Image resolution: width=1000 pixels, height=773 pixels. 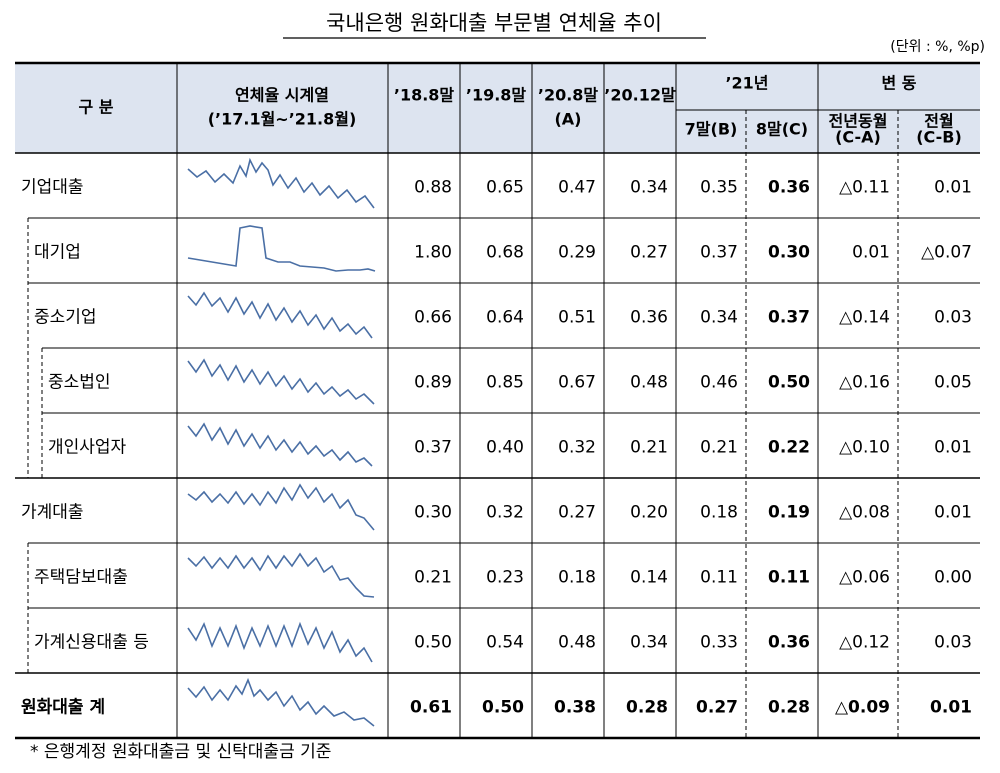 I want to click on cell-value: 0.35, so click(x=719, y=188).